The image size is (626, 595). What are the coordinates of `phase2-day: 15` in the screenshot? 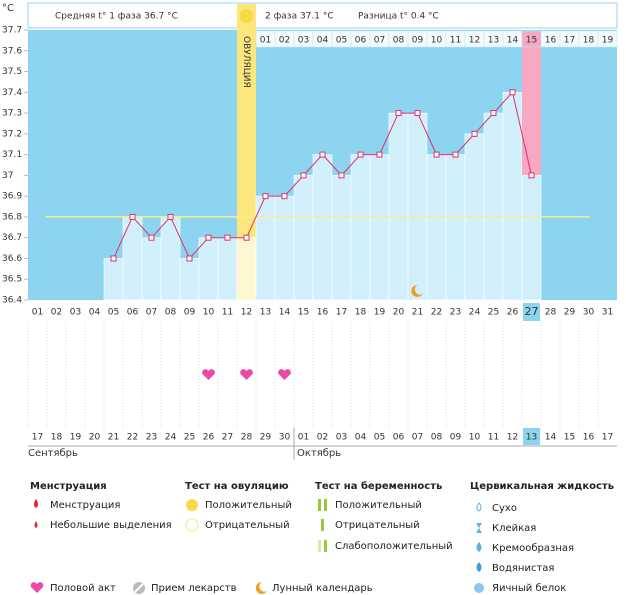 It's located at (531, 41).